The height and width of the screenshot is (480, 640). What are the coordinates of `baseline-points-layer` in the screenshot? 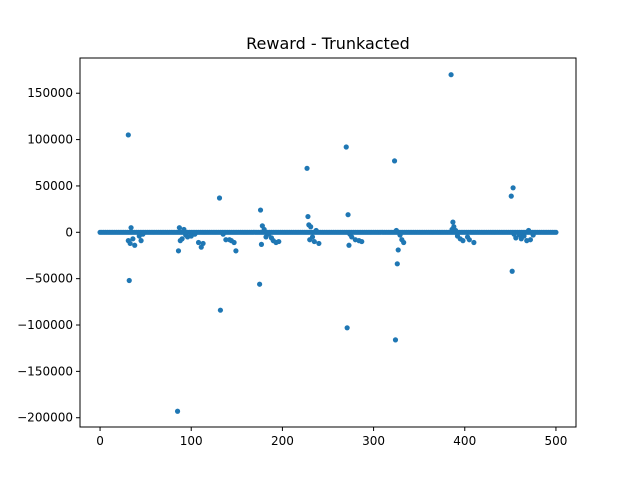 It's located at (328, 232).